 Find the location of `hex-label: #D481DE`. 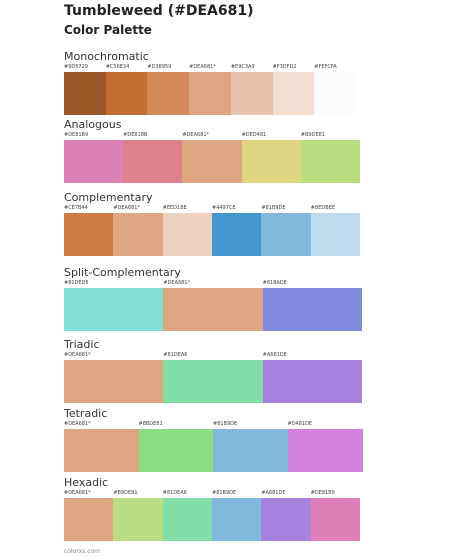

hex-label: #D481DE is located at coordinates (300, 424).